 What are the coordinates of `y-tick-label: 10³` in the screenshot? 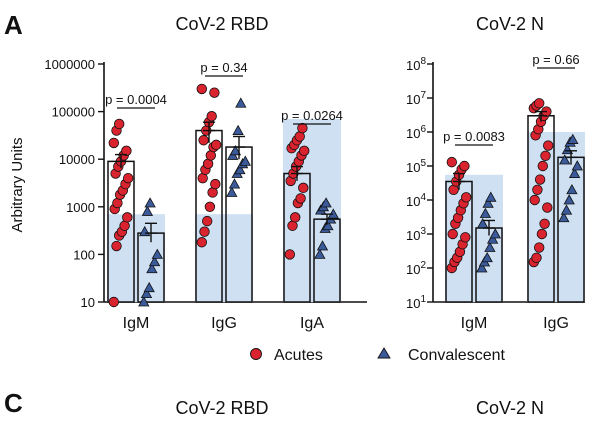 It's located at (416, 234).